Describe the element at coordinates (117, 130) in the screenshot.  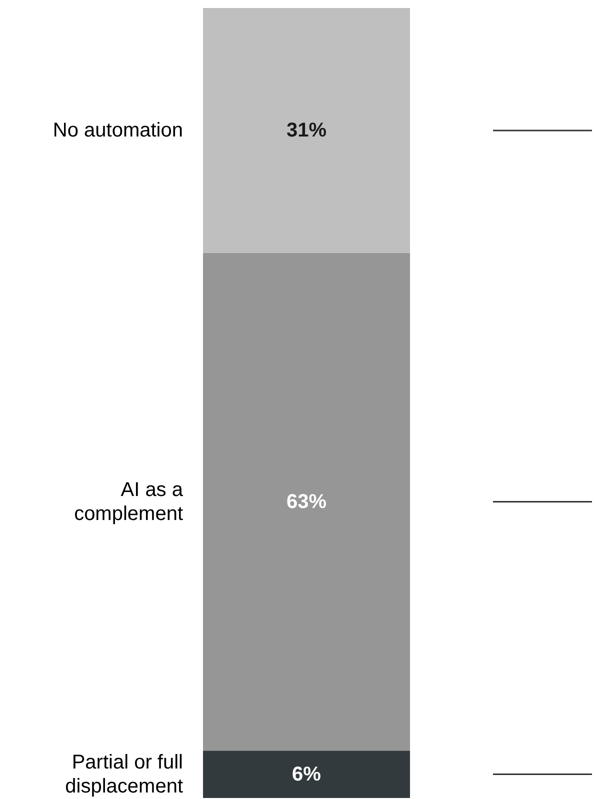
I see `series-label: No automation` at that location.